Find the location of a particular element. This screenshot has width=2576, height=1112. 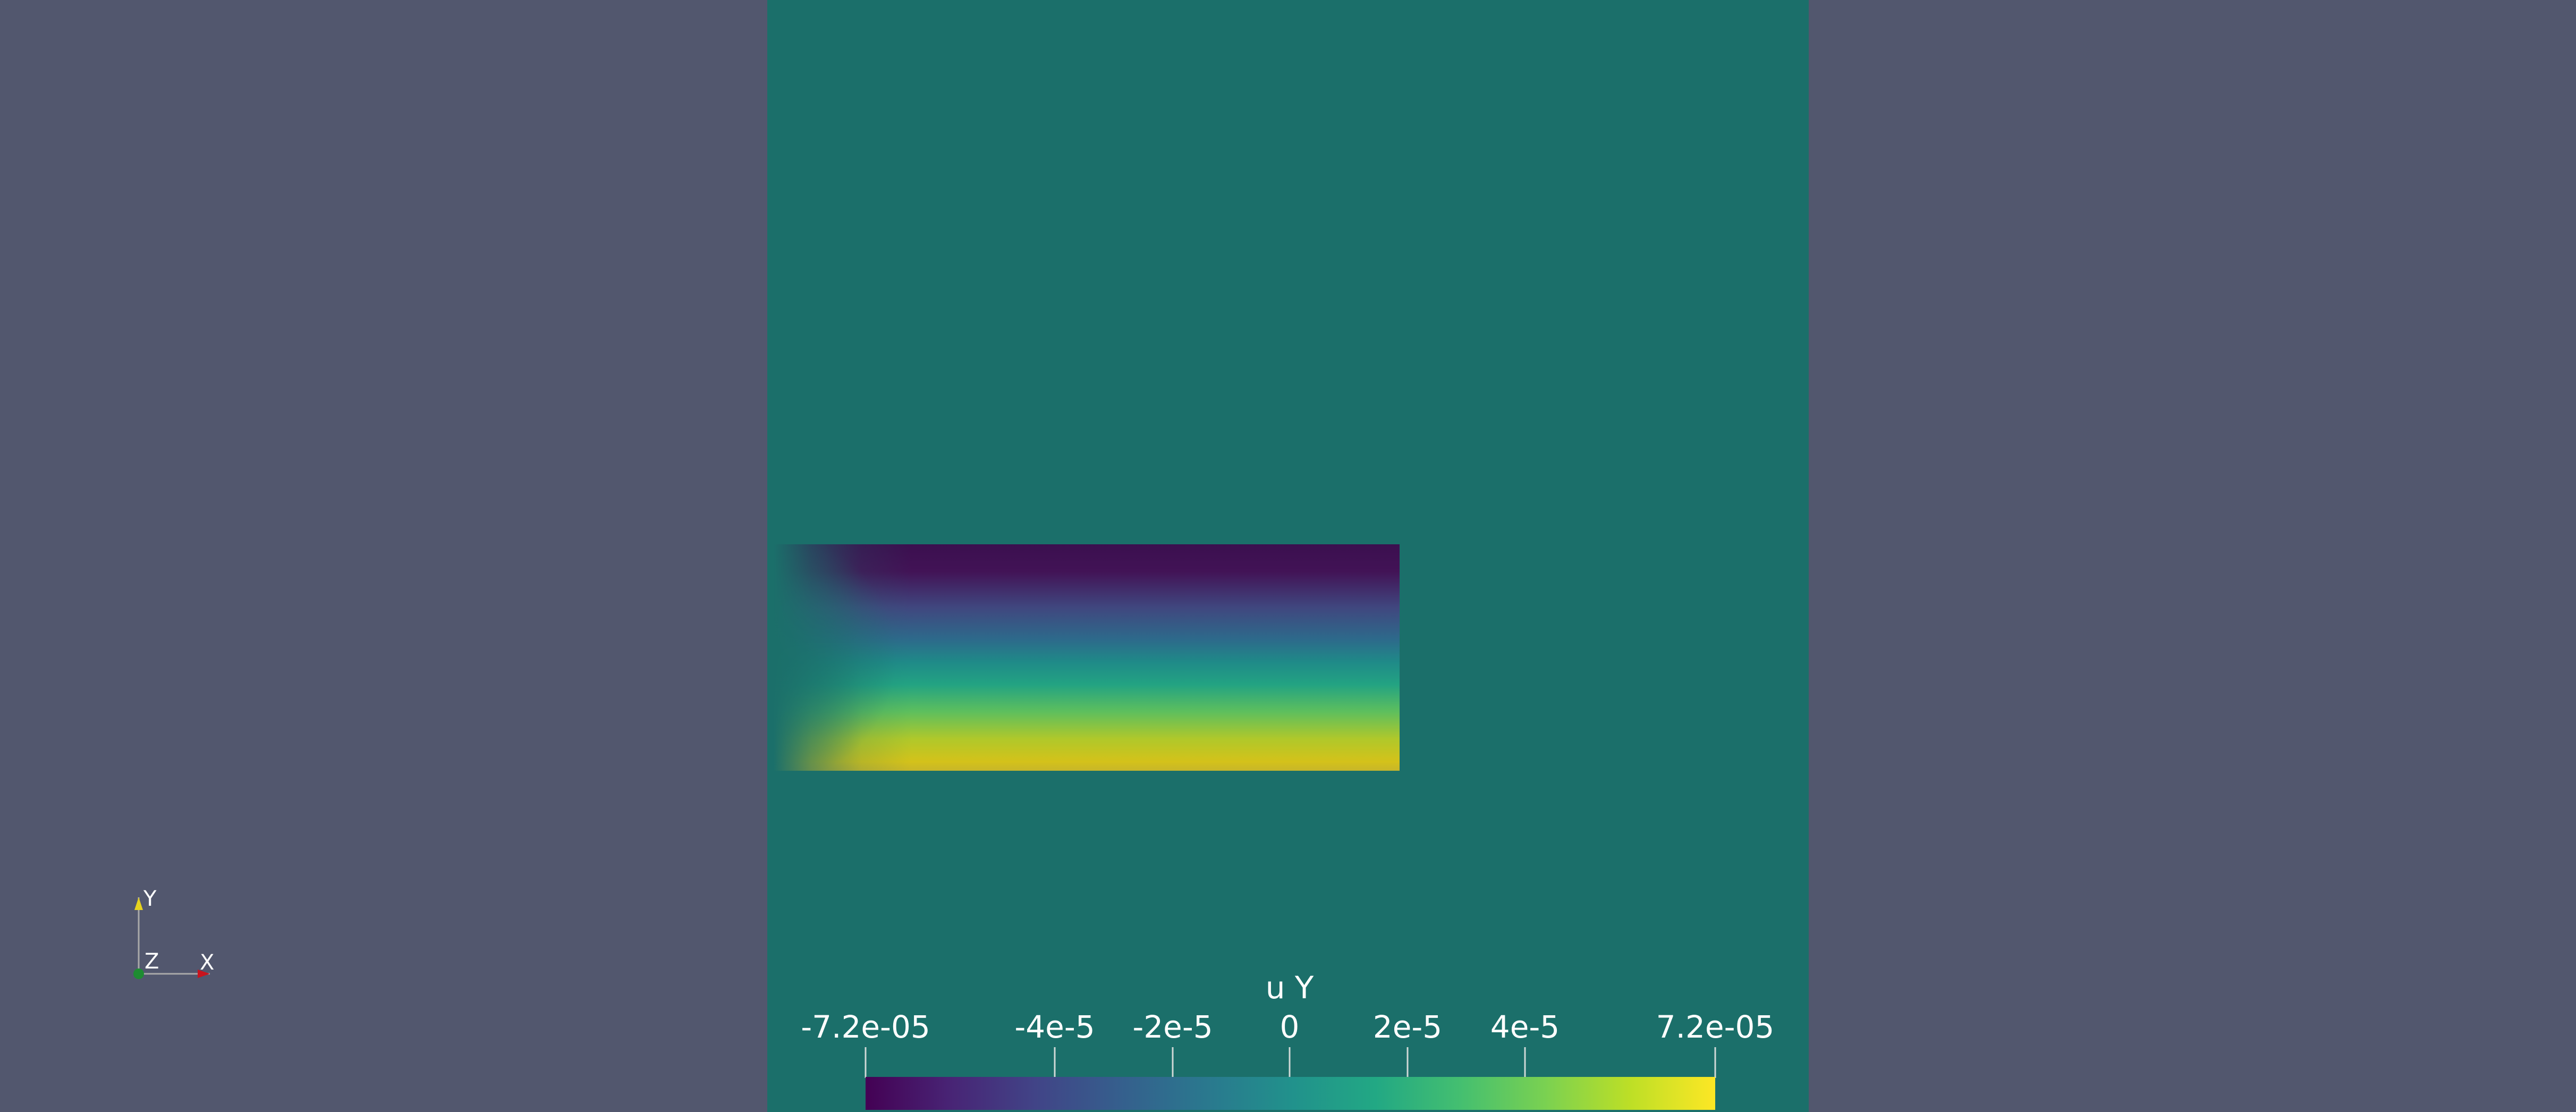

displacement-field-region is located at coordinates (1087, 657).